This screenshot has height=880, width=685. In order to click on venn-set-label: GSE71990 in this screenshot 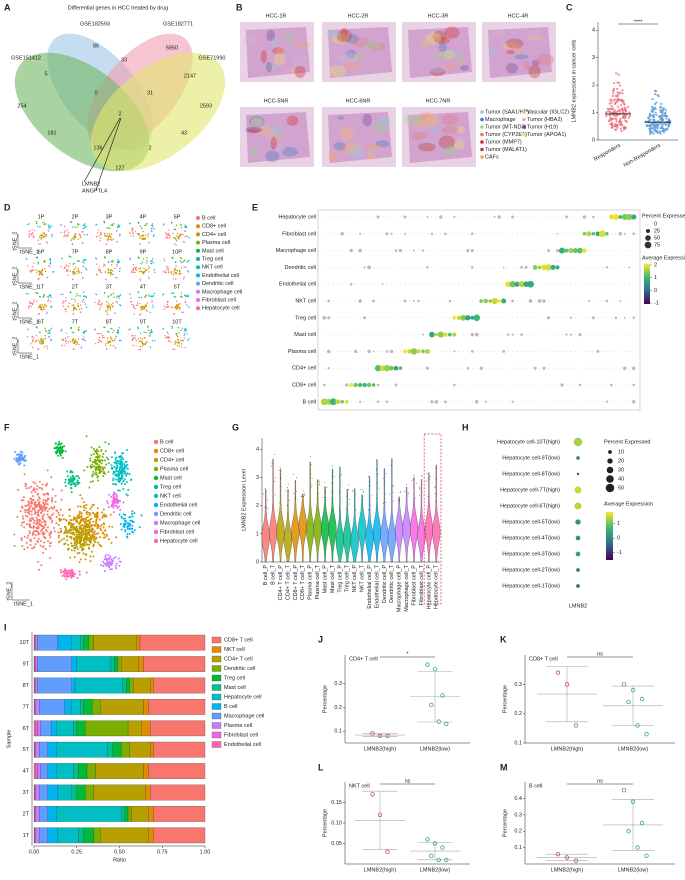, I will do `click(212, 58)`.